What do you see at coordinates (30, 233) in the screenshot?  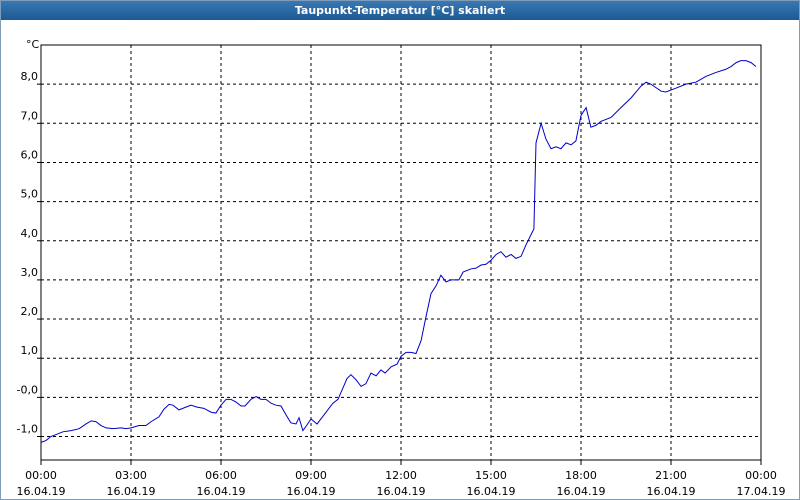 I see `y-tick-label: 4,0` at bounding box center [30, 233].